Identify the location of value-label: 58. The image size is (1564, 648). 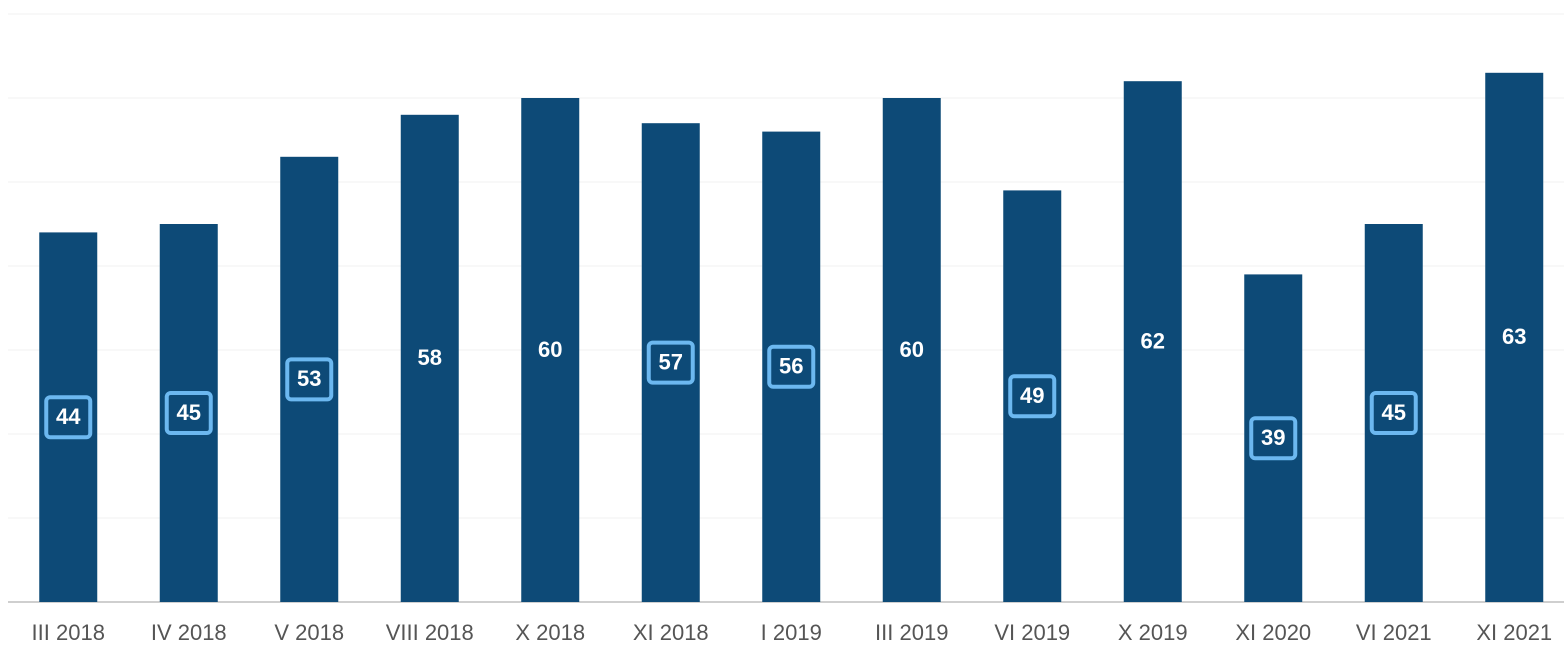
(430, 357).